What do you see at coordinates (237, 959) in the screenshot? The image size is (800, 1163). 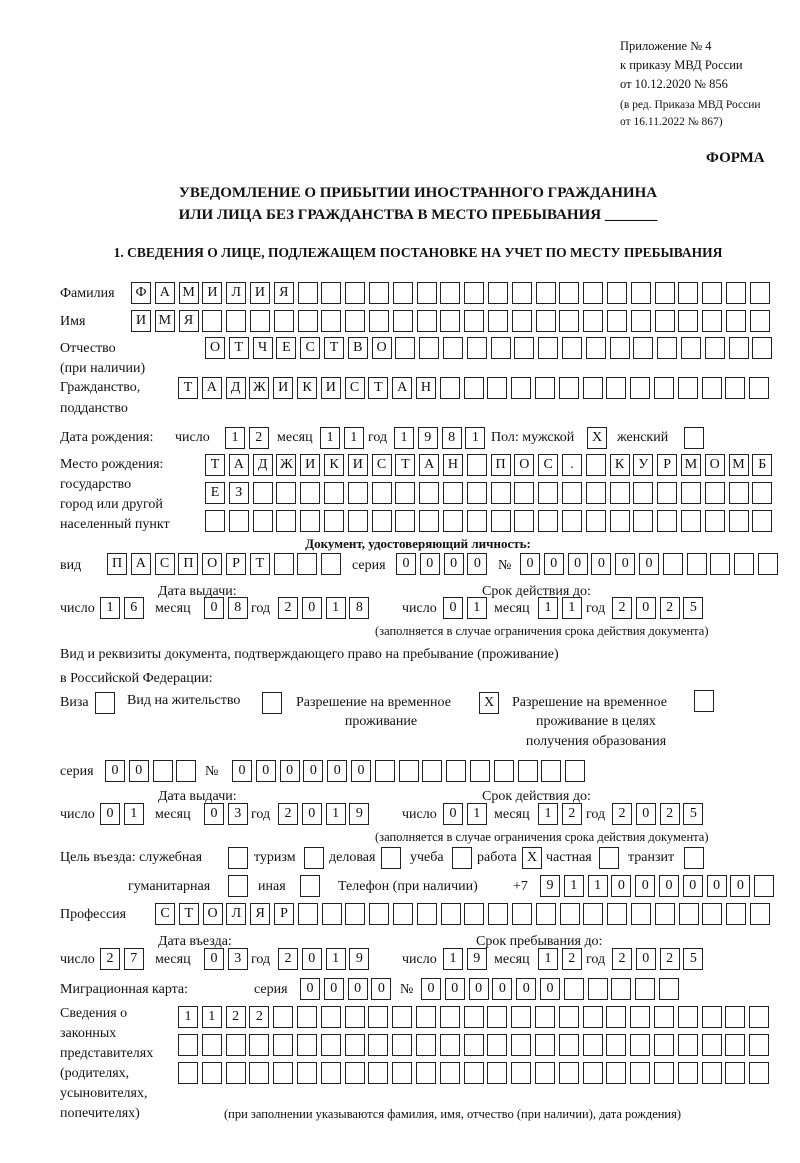 I see `char-box: 3` at bounding box center [237, 959].